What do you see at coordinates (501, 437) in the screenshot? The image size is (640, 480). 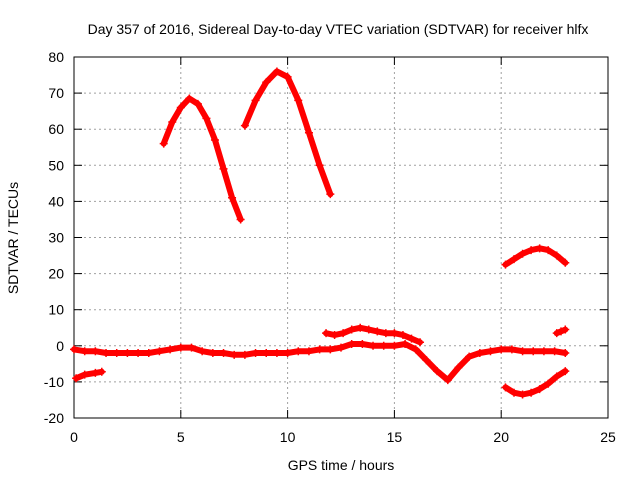 I see `x-tick-label: 20` at bounding box center [501, 437].